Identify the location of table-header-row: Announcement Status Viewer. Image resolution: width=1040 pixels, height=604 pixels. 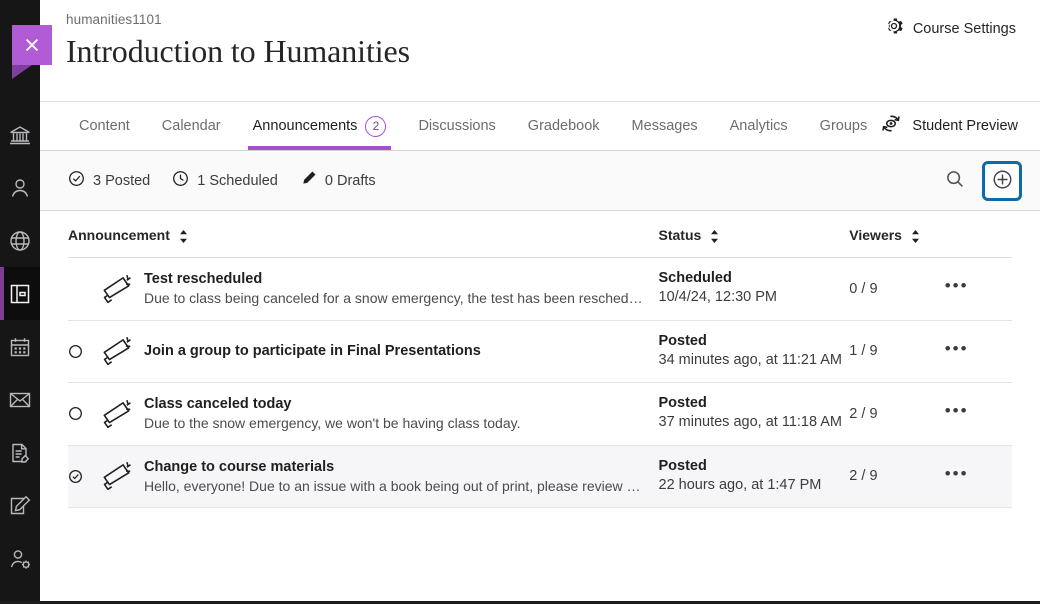
(540, 234).